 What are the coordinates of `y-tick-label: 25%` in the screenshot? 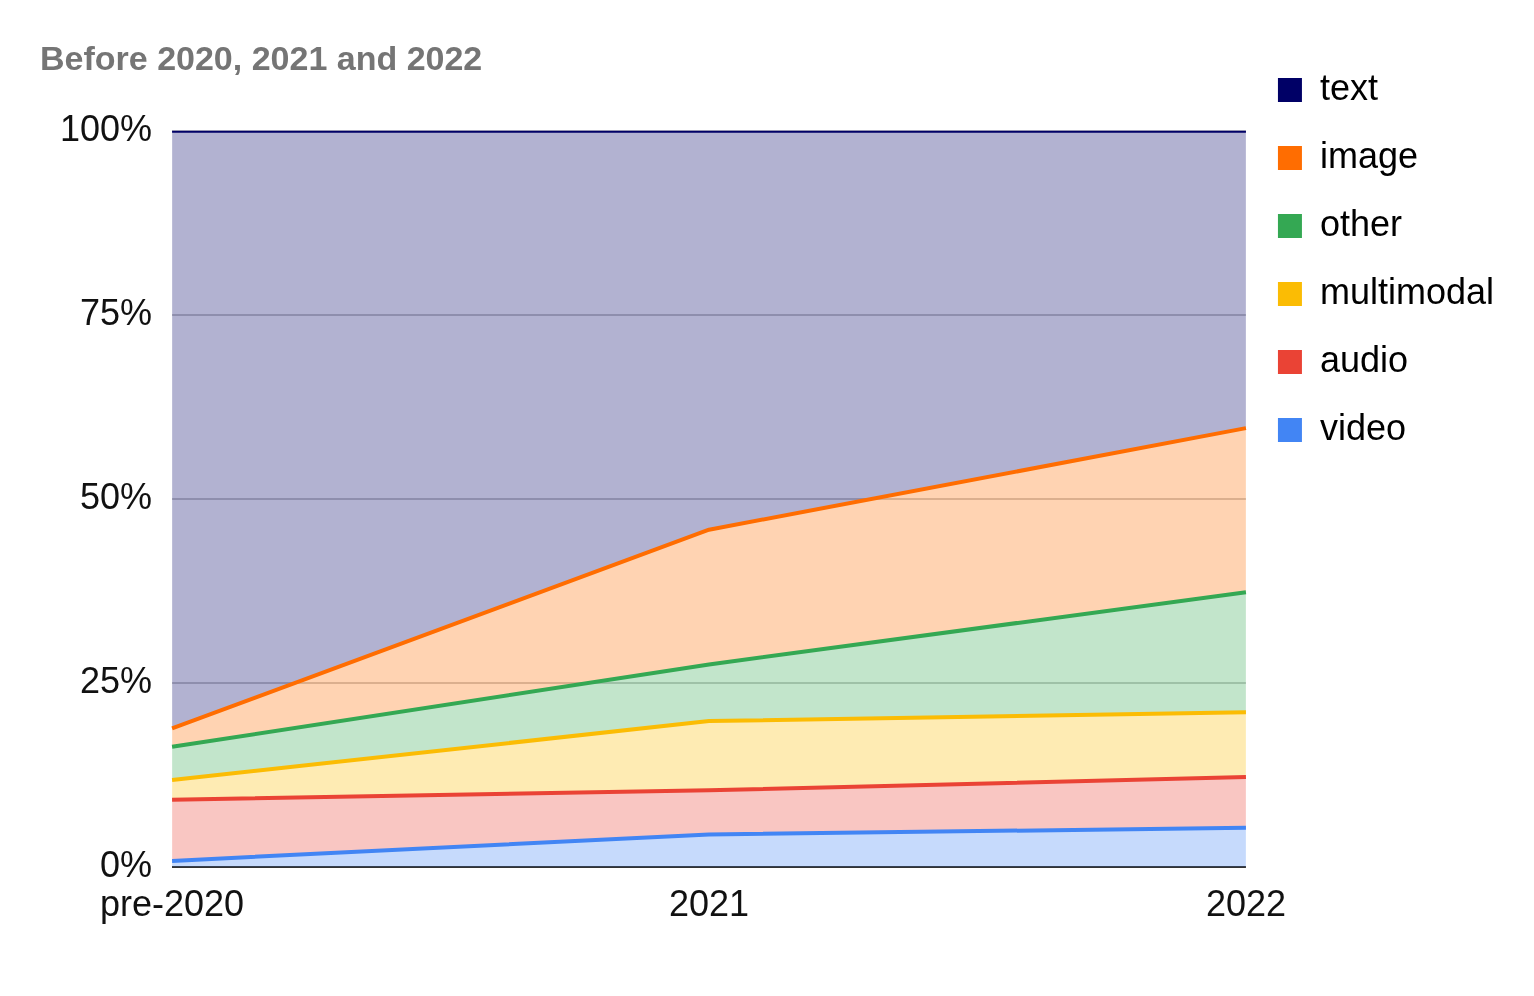 It's located at (116, 680).